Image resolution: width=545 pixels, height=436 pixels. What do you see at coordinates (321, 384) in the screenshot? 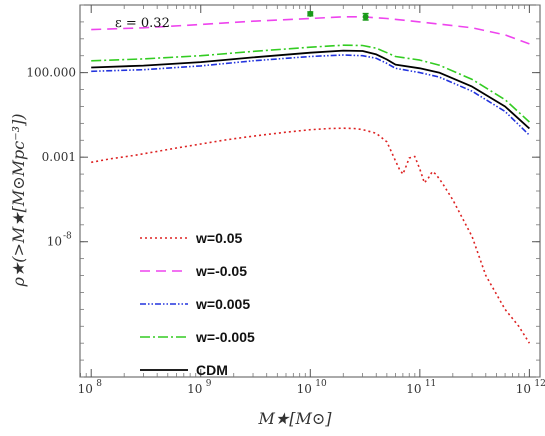
I see `x-tick-exponent: 10` at bounding box center [321, 384].